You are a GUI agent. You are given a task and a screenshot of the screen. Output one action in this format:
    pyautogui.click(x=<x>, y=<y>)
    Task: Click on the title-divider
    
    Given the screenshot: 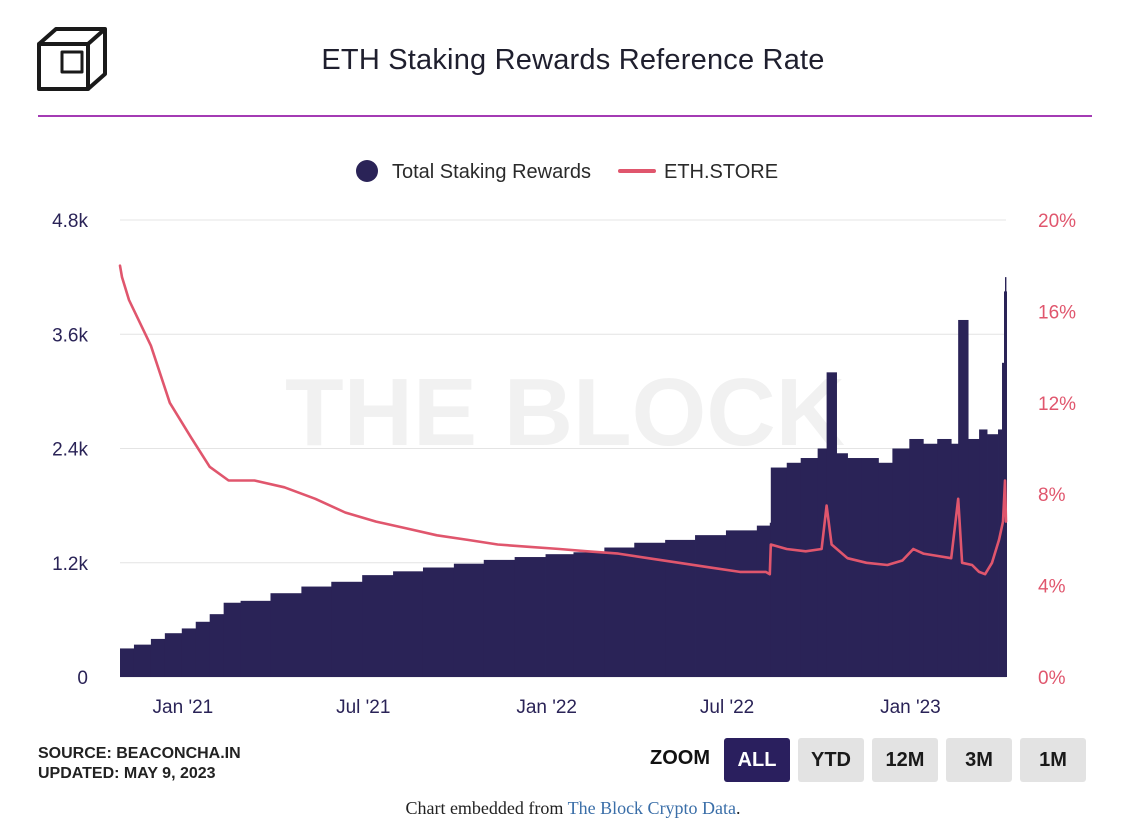 What is the action you would take?
    pyautogui.click(x=565, y=116)
    